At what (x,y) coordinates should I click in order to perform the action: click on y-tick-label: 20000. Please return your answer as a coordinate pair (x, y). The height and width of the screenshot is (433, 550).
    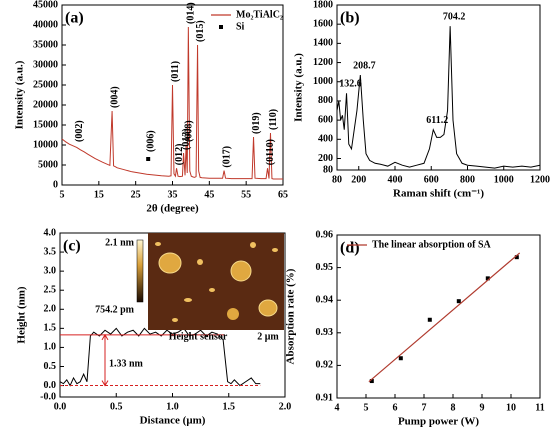
    Looking at the image, I should click on (45, 104).